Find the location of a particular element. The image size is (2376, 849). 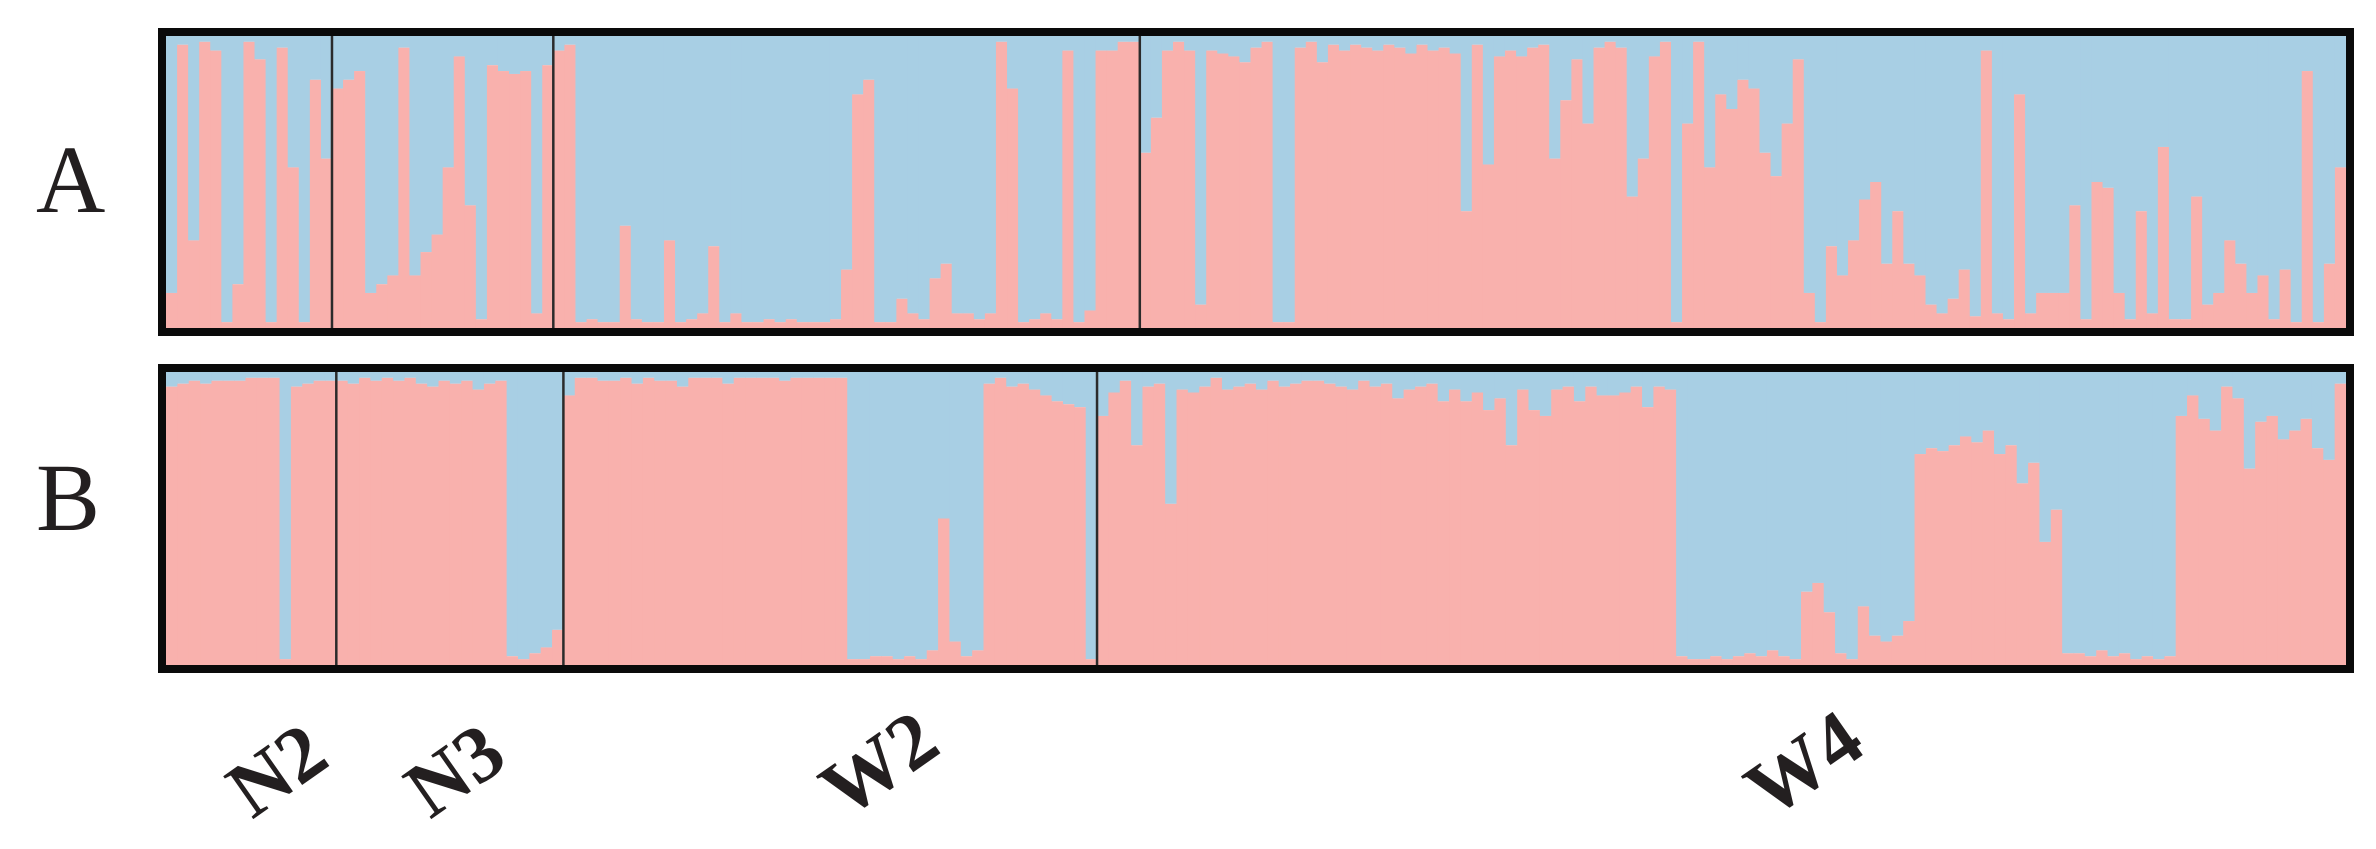

bar-b-w2-33-cluster2 is located at coordinates (932, 511).